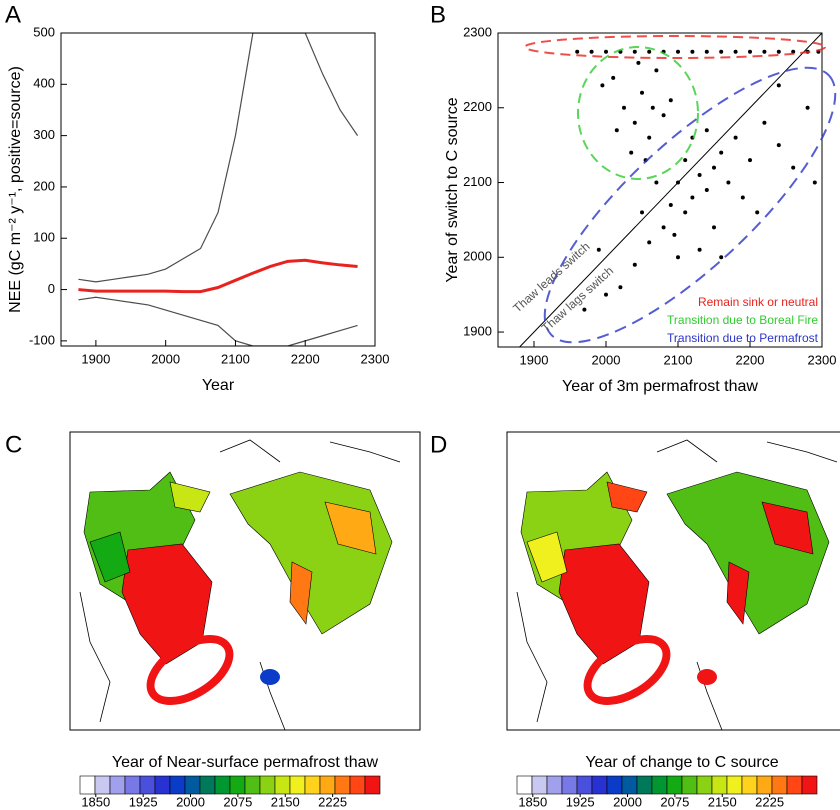  Describe the element at coordinates (13, 444) in the screenshot. I see `panel-letter: C` at that location.